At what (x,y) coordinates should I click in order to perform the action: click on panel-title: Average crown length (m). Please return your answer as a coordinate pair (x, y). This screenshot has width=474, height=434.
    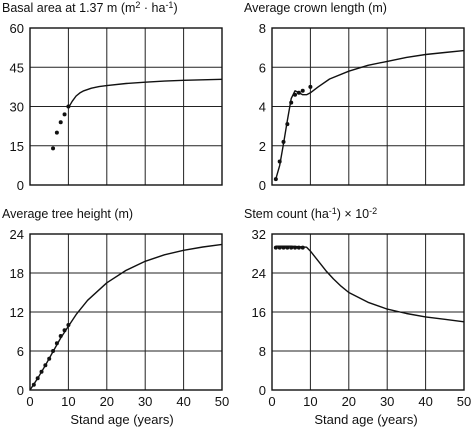
    Looking at the image, I should click on (315, 8).